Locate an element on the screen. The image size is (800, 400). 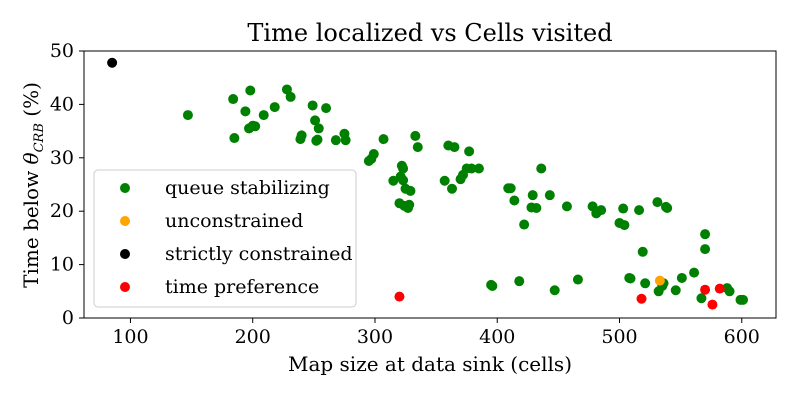
legend-box is located at coordinates (225, 238).